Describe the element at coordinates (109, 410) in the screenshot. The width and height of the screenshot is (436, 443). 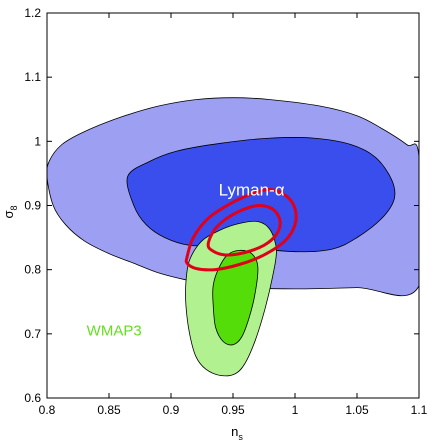
I see `x-tick-label: 0.85` at that location.